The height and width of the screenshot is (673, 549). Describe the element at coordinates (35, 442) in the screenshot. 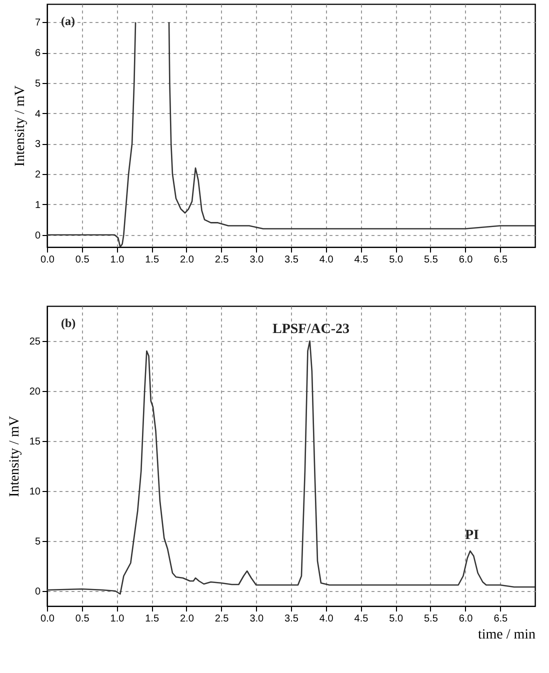

I see `y-tick-label: 15` at that location.